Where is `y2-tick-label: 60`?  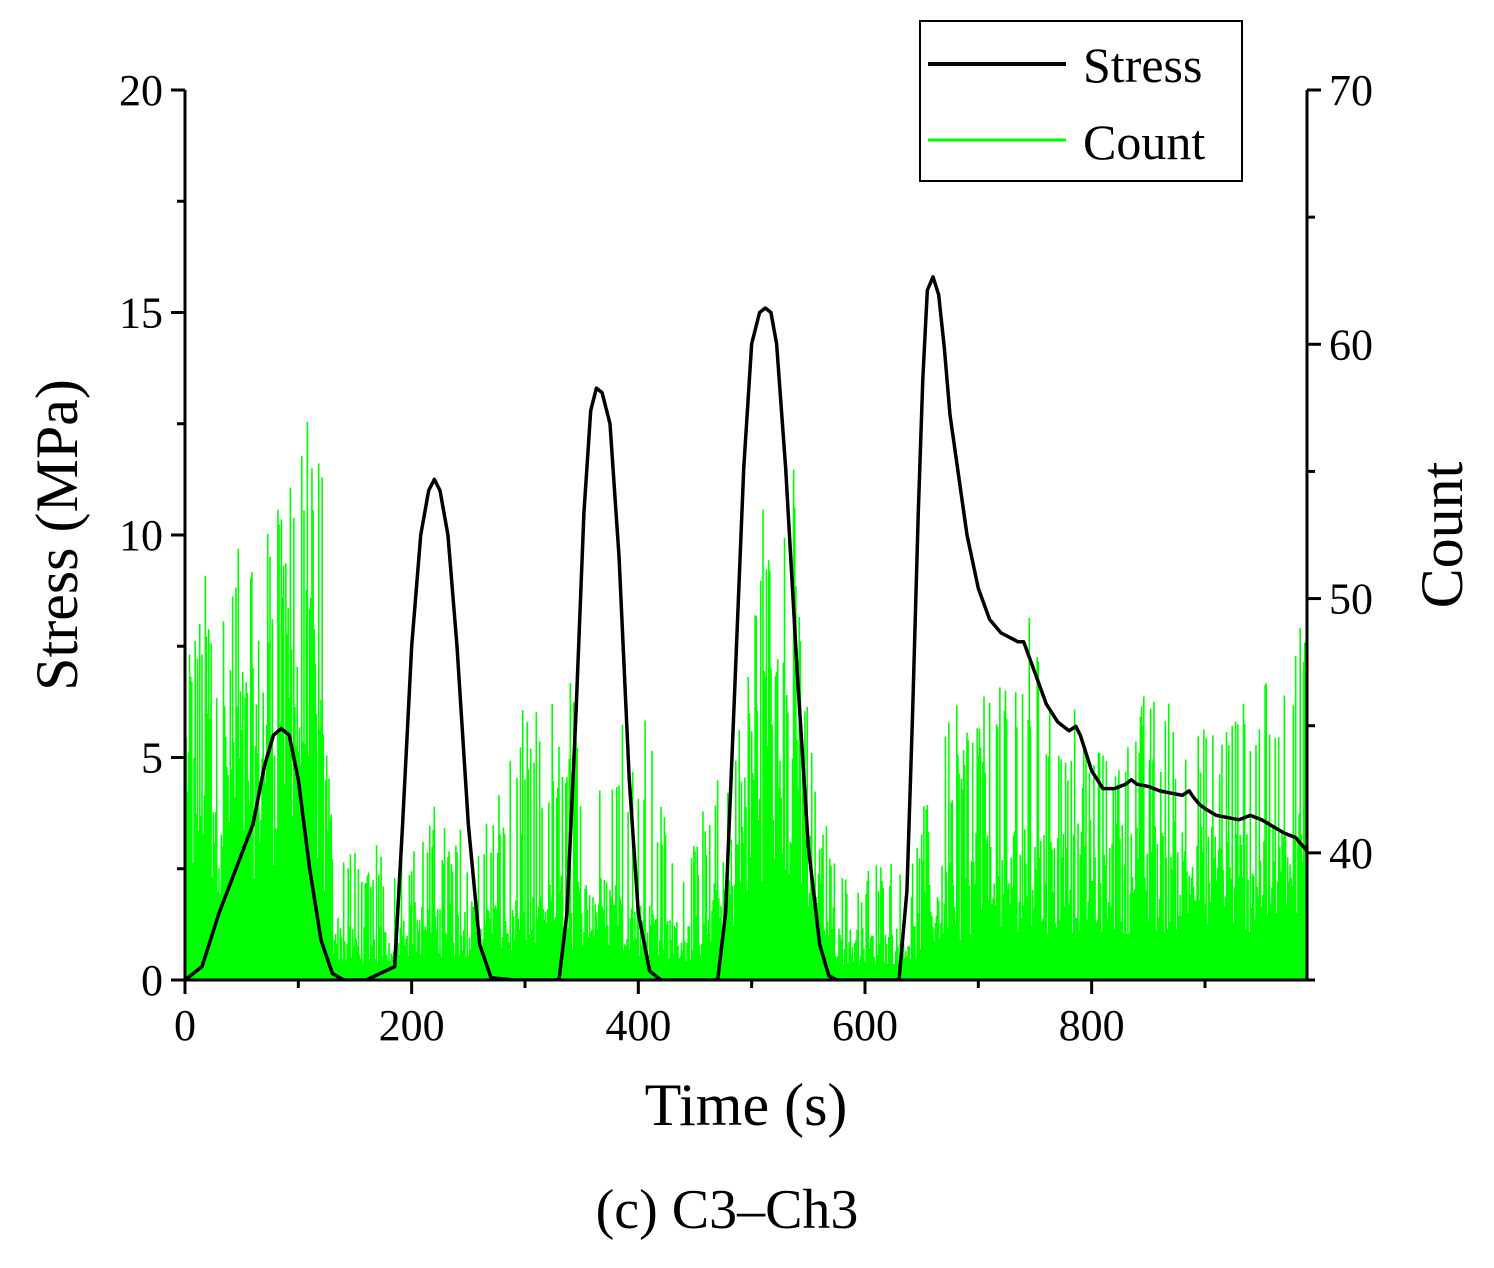
y2-tick-label: 60 is located at coordinates (1351, 344).